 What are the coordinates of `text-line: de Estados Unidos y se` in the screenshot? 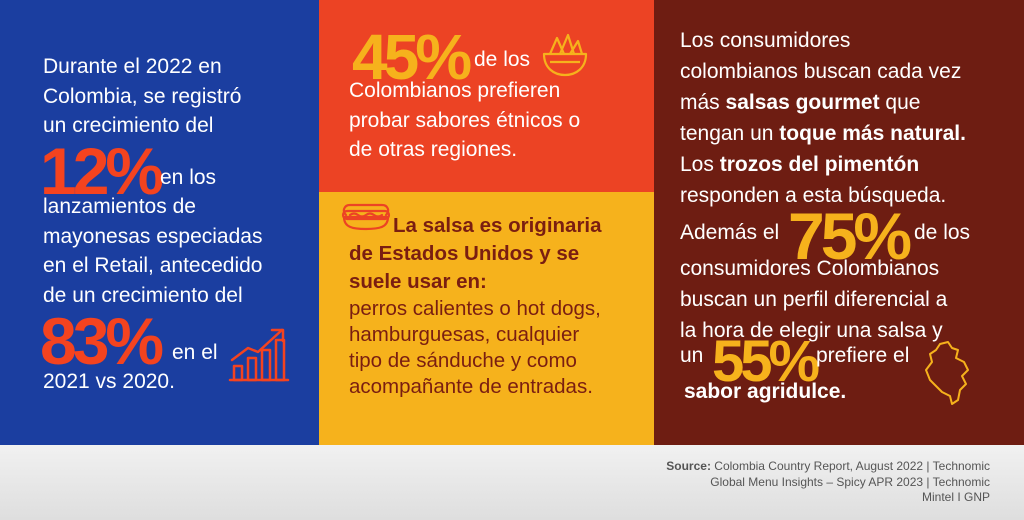 It's located at (464, 253).